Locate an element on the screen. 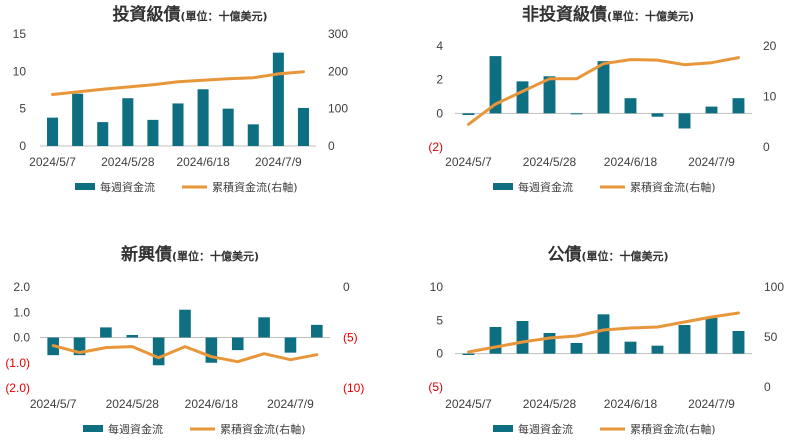 This screenshot has width=797, height=444. chart-title-main: 公債 is located at coordinates (564, 254).